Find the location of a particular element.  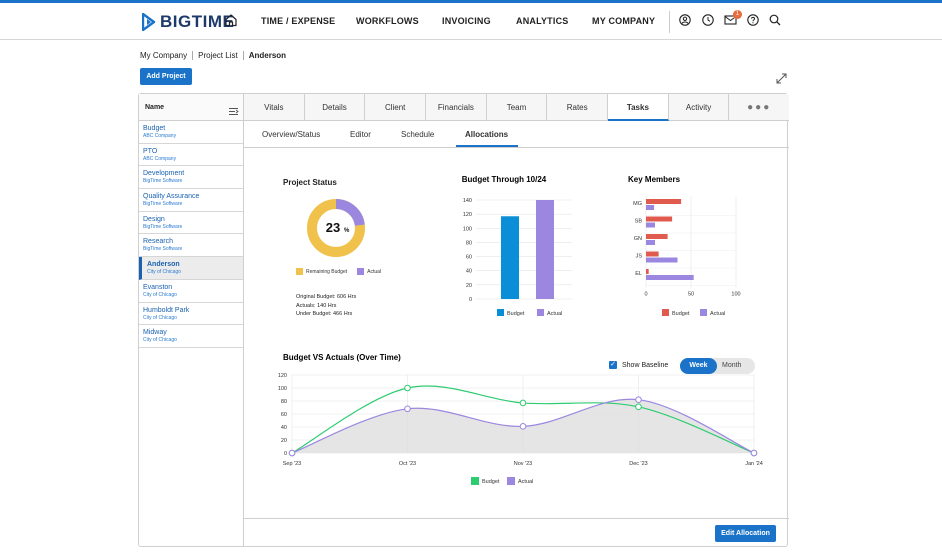

show-baseline-checkbox: ✓ is located at coordinates (613, 365).